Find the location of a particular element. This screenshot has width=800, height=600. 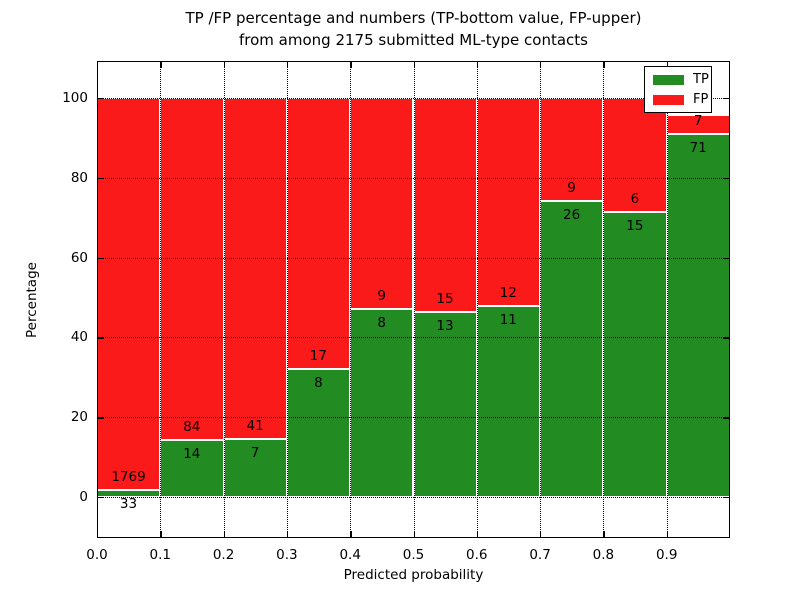

y-tick-label-20: 20 is located at coordinates (79, 417).